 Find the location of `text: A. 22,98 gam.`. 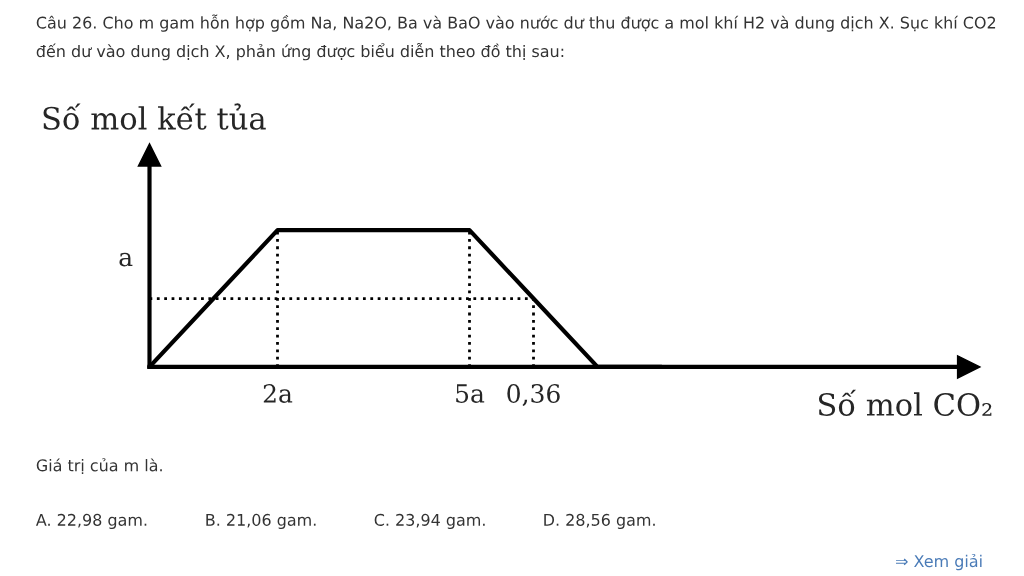

text: A. 22,98 gam. is located at coordinates (91, 521).